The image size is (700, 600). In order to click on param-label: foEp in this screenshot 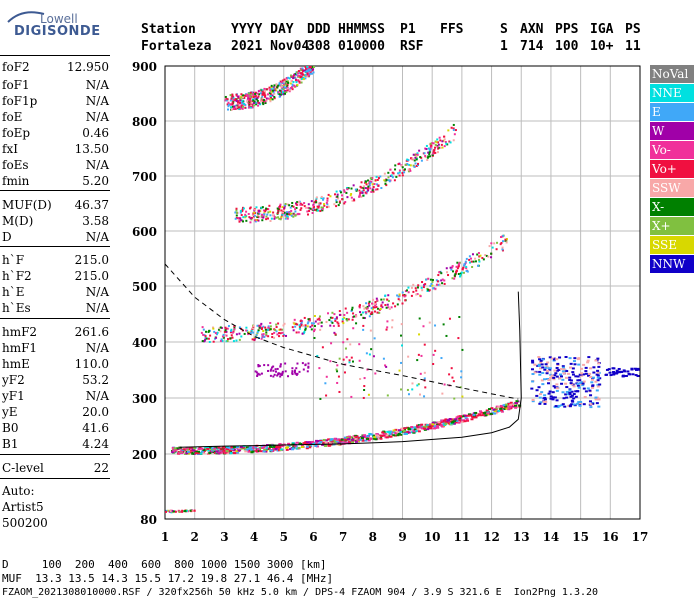, I will do `click(16, 133)`.